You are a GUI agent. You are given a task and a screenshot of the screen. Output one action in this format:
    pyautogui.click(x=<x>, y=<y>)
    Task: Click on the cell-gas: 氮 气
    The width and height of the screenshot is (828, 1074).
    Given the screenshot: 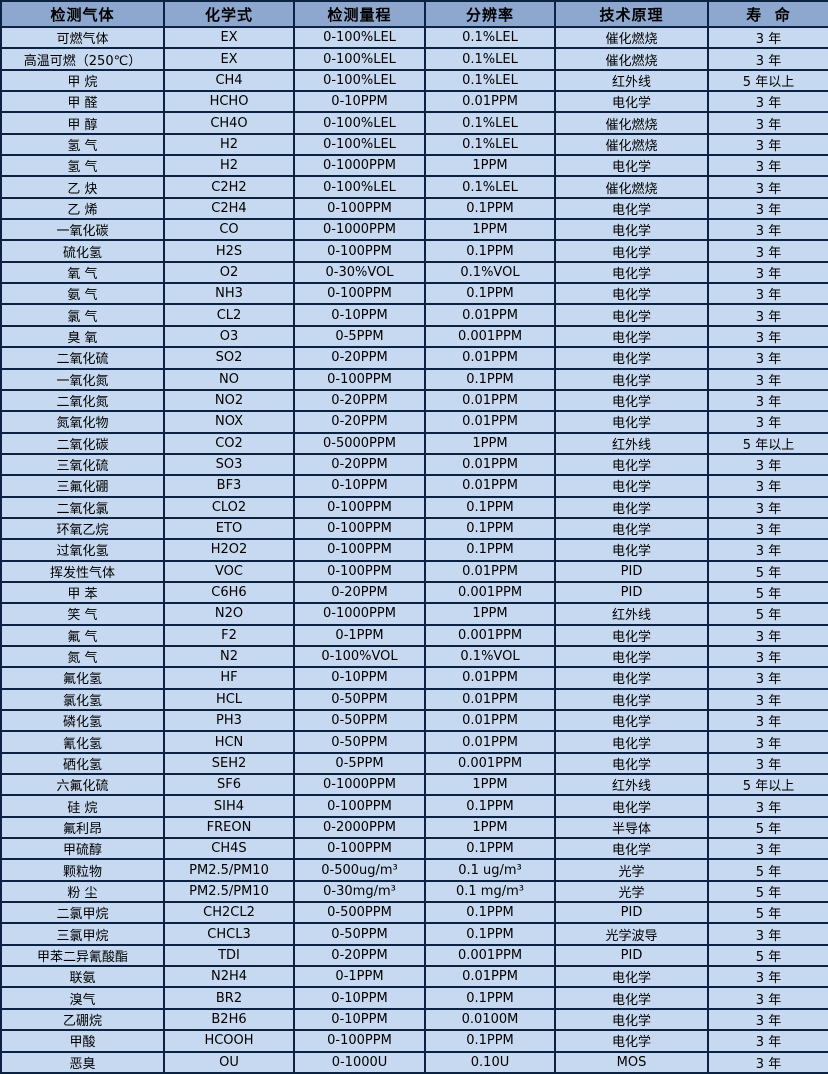 What is the action you would take?
    pyautogui.click(x=82, y=656)
    